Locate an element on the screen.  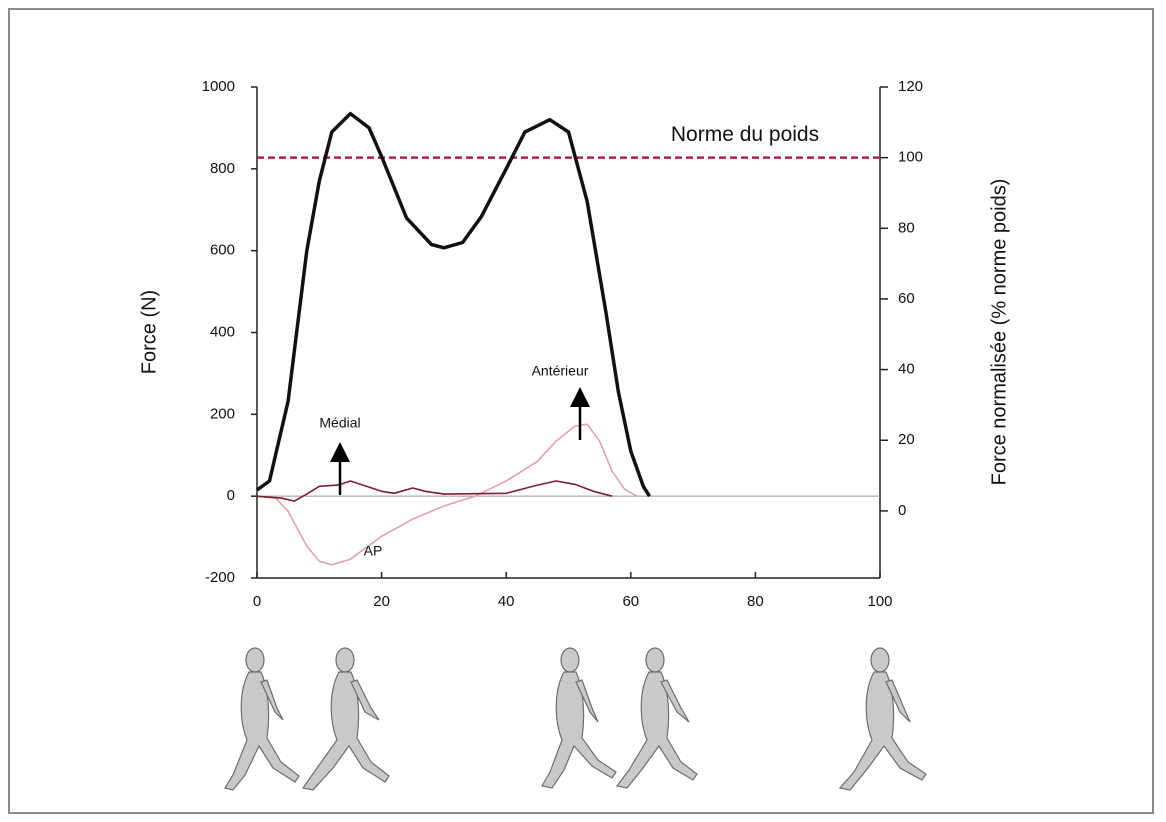
y2-tick-label: 60 is located at coordinates (906, 298).